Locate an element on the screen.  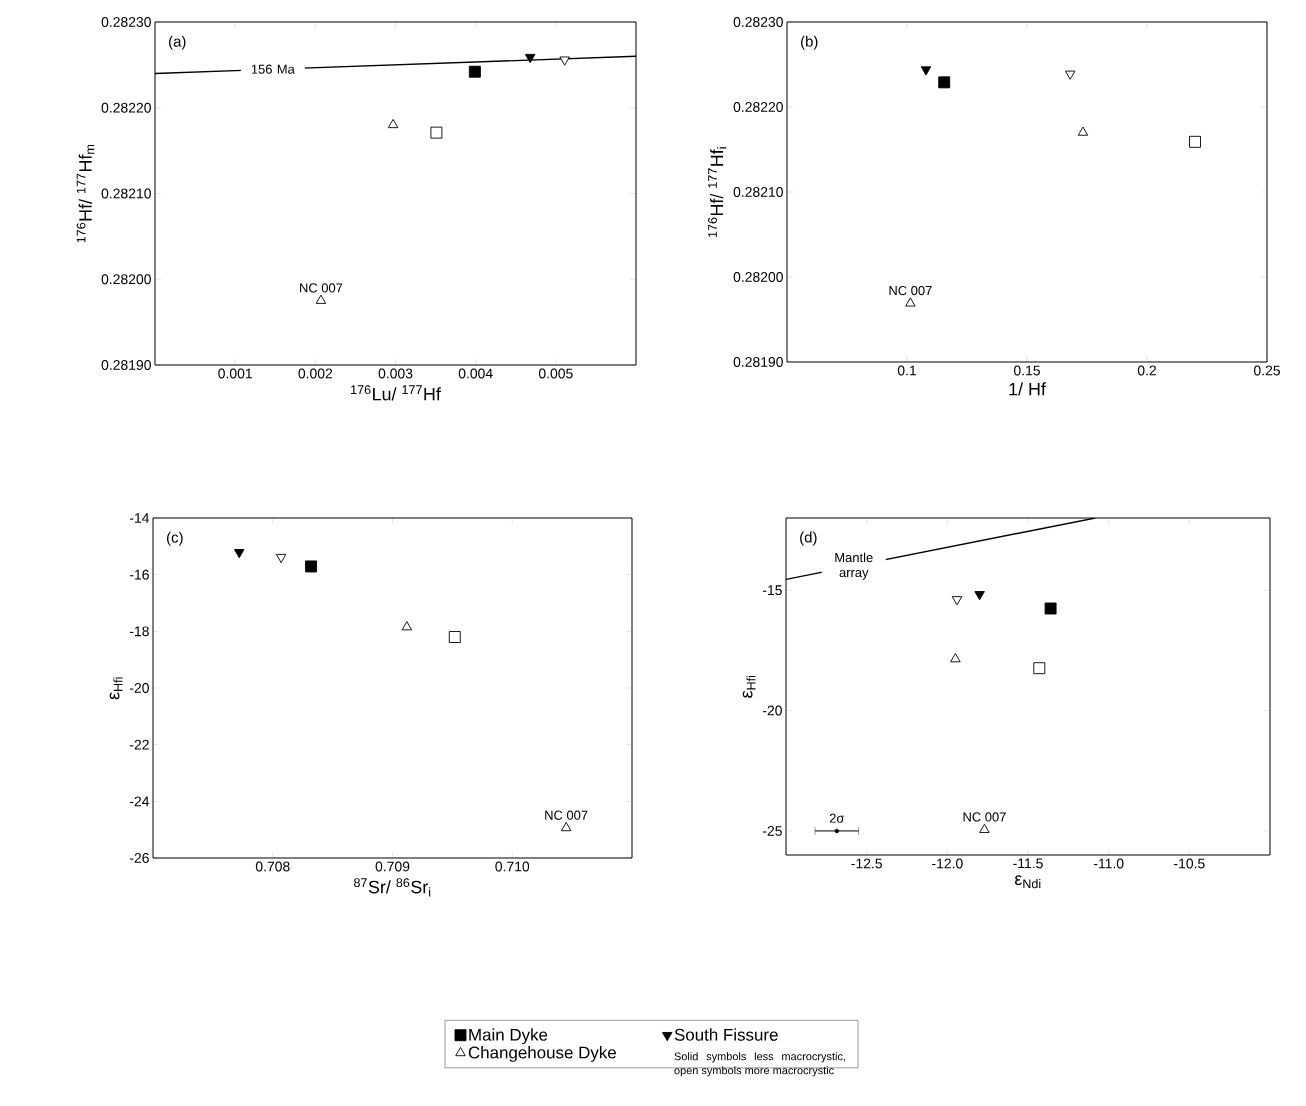
y-tick-label: -24 is located at coordinates (139, 801).